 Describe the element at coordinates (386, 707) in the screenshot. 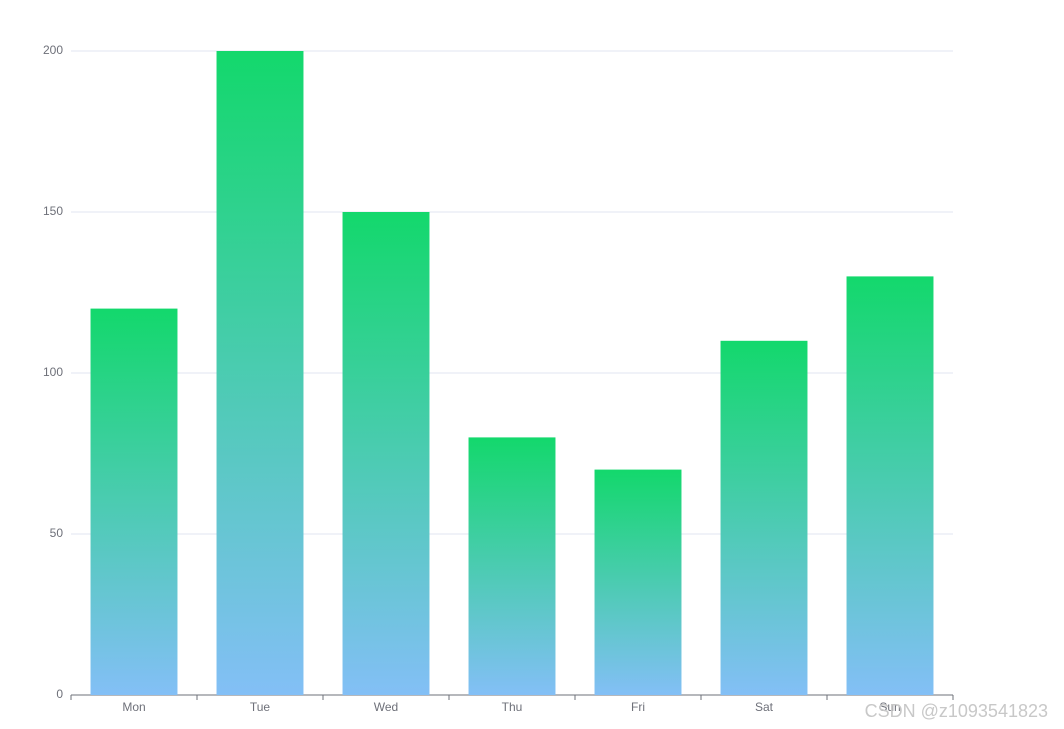

I see `x-tick-label: Wed` at that location.